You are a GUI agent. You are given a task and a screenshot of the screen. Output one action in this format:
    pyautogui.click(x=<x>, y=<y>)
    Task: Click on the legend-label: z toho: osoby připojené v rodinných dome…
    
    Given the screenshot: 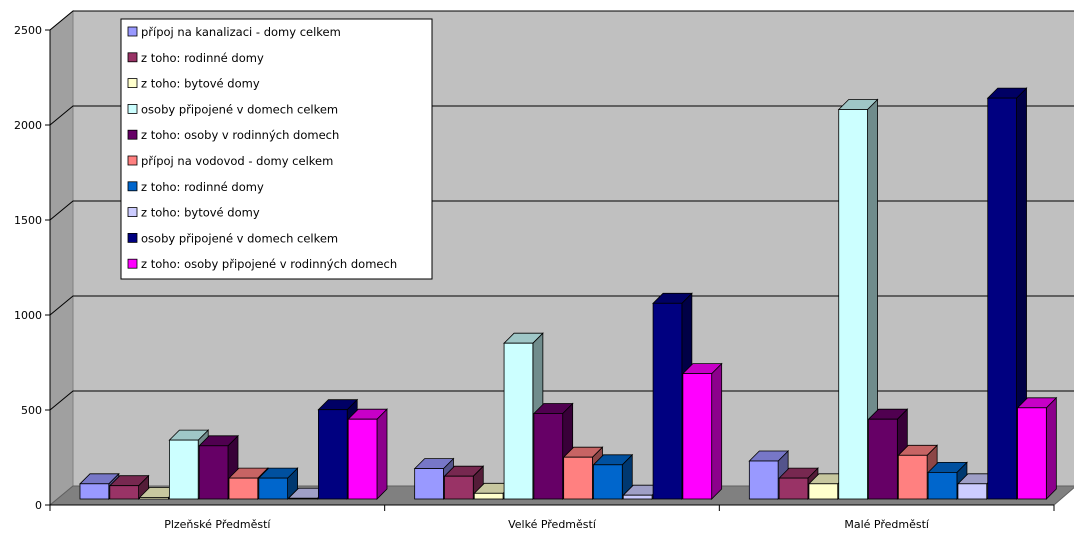 What is the action you would take?
    pyautogui.click(x=269, y=264)
    